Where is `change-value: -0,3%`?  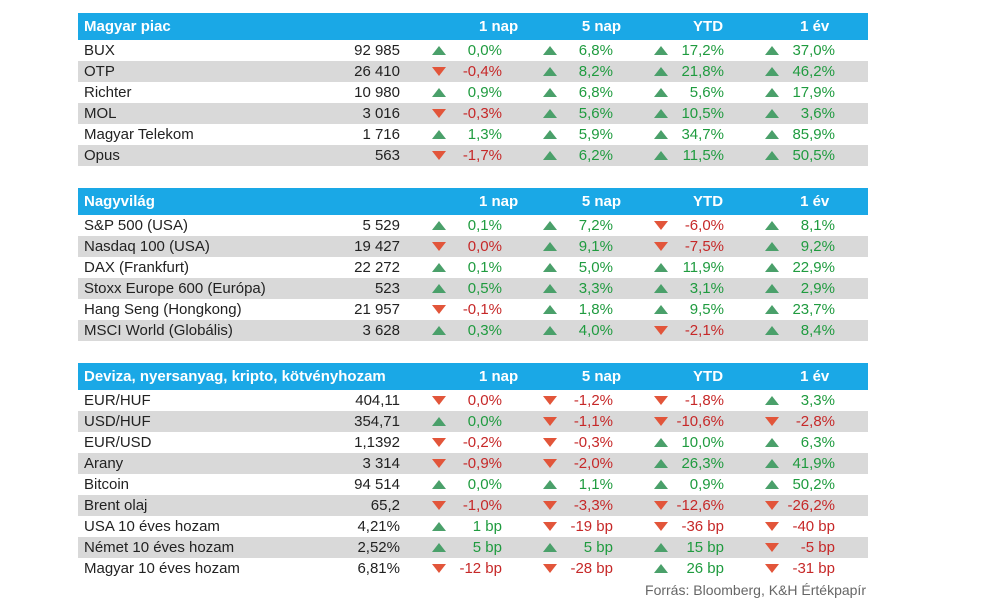
change-value: -0,3% is located at coordinates (482, 113).